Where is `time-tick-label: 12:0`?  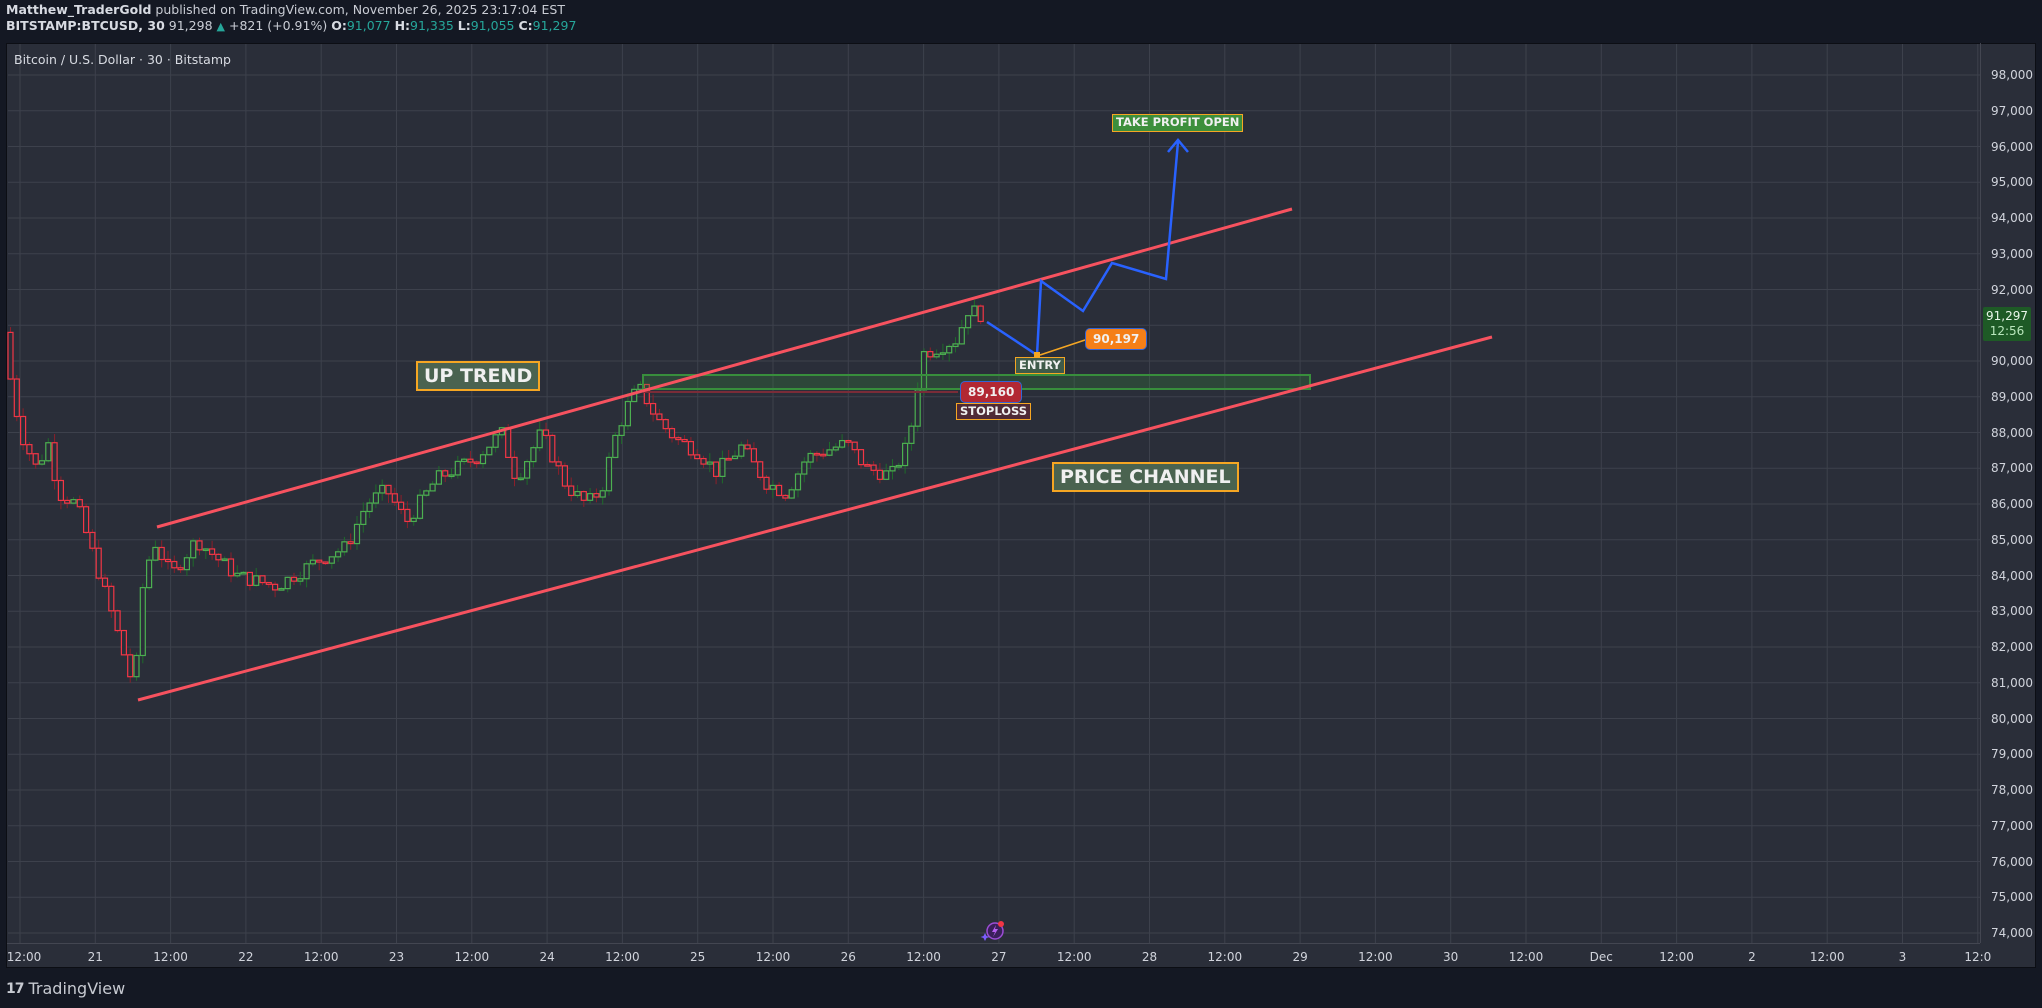
time-tick-label: 12:0 is located at coordinates (1978, 957).